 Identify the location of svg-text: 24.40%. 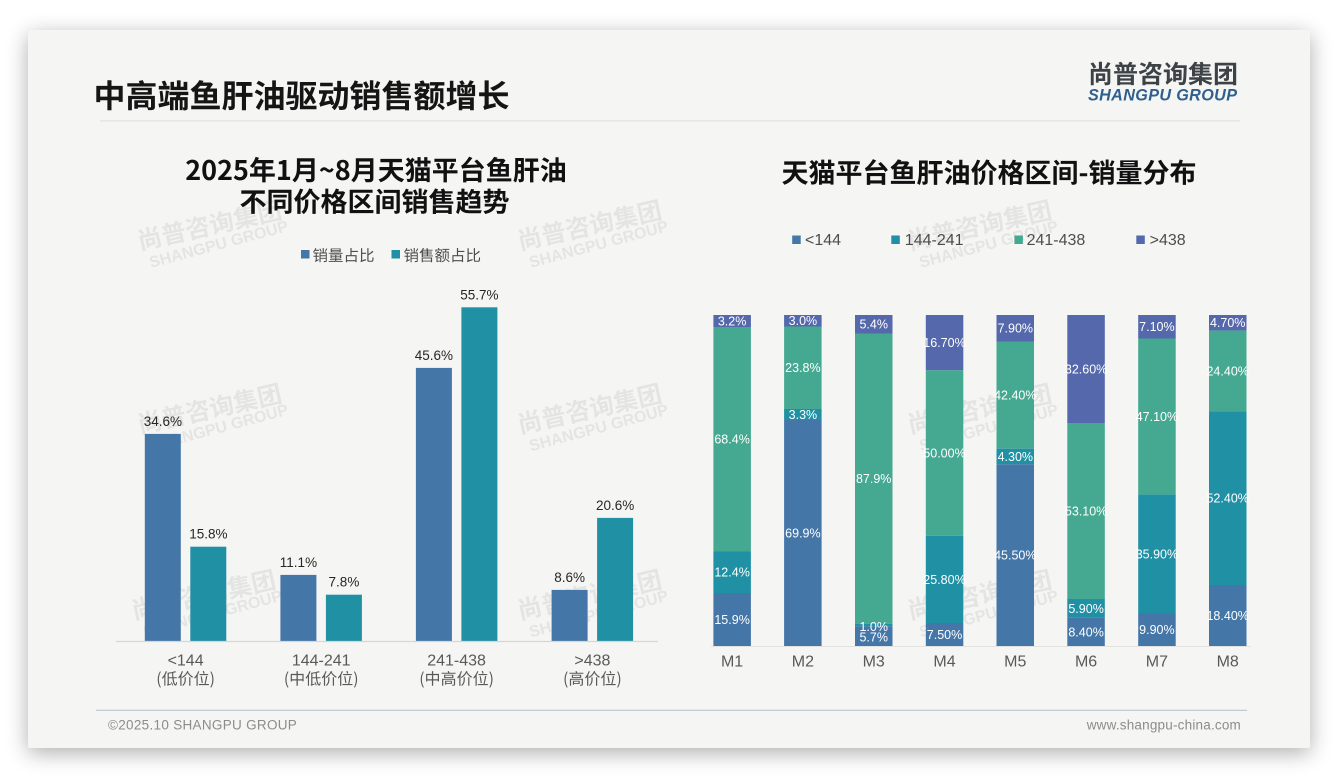
(1227, 371).